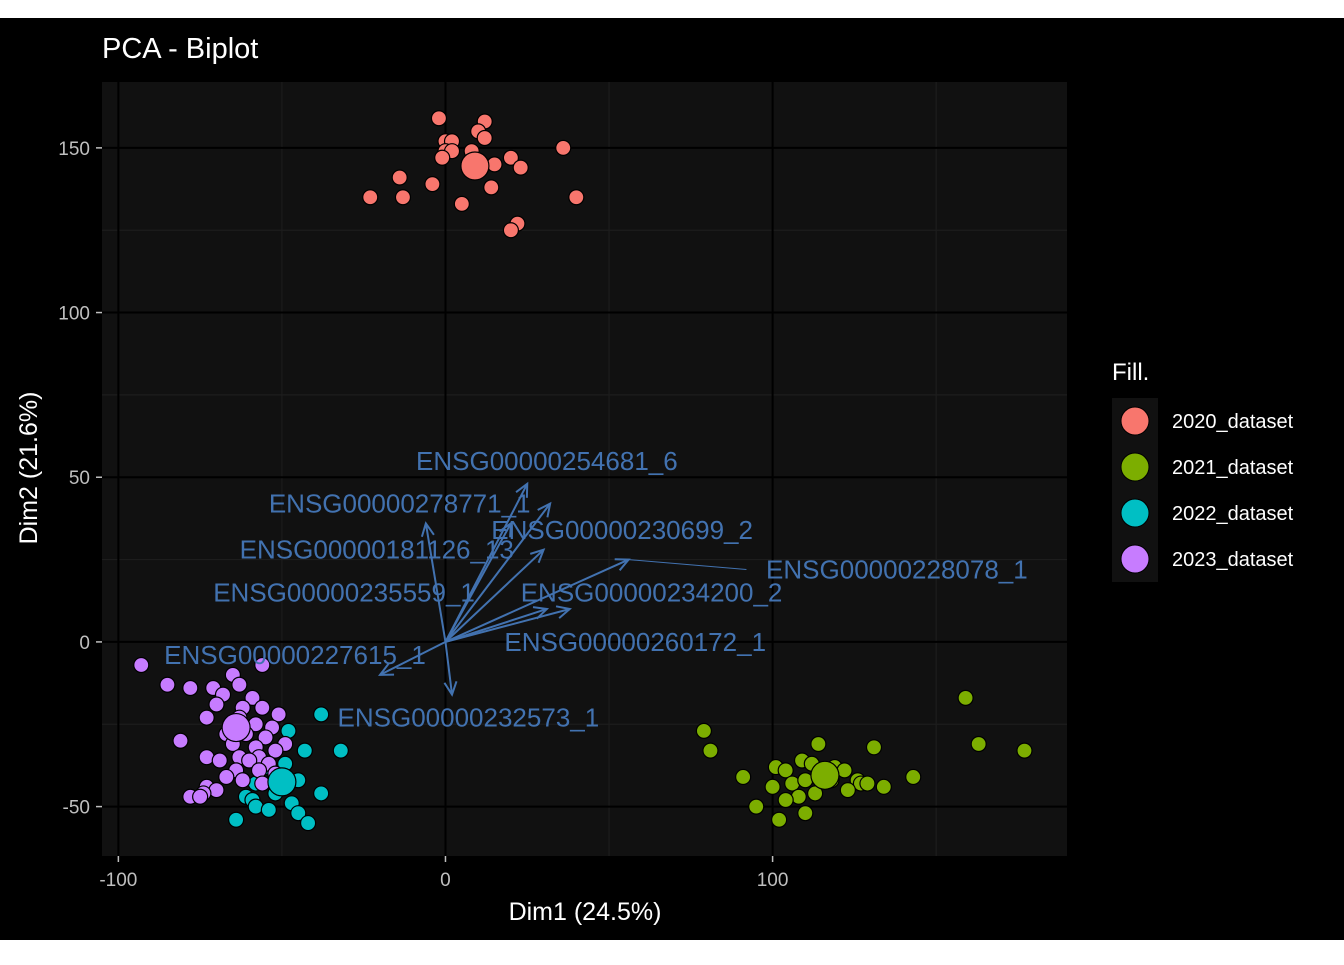 The width and height of the screenshot is (1344, 965). What do you see at coordinates (1233, 514) in the screenshot?
I see `legend-label: 2022_dataset` at bounding box center [1233, 514].